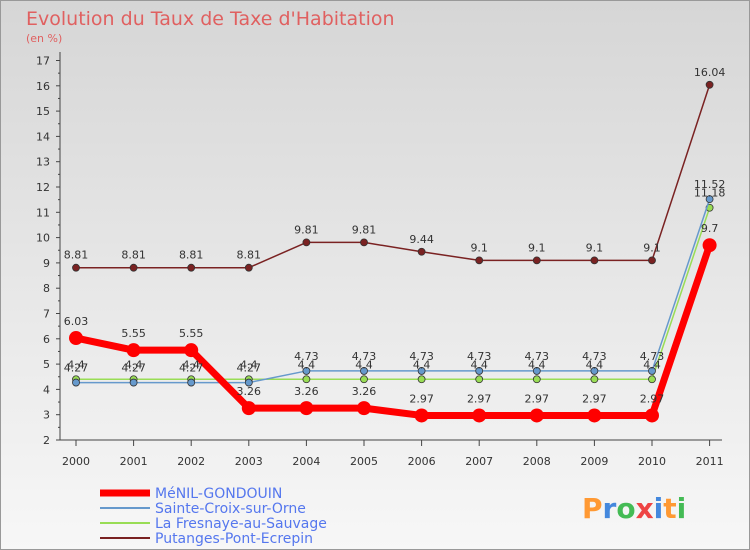 This screenshot has width=750, height=550. Describe the element at coordinates (44, 38) in the screenshot. I see `chart-subtitle: (en %)` at that location.